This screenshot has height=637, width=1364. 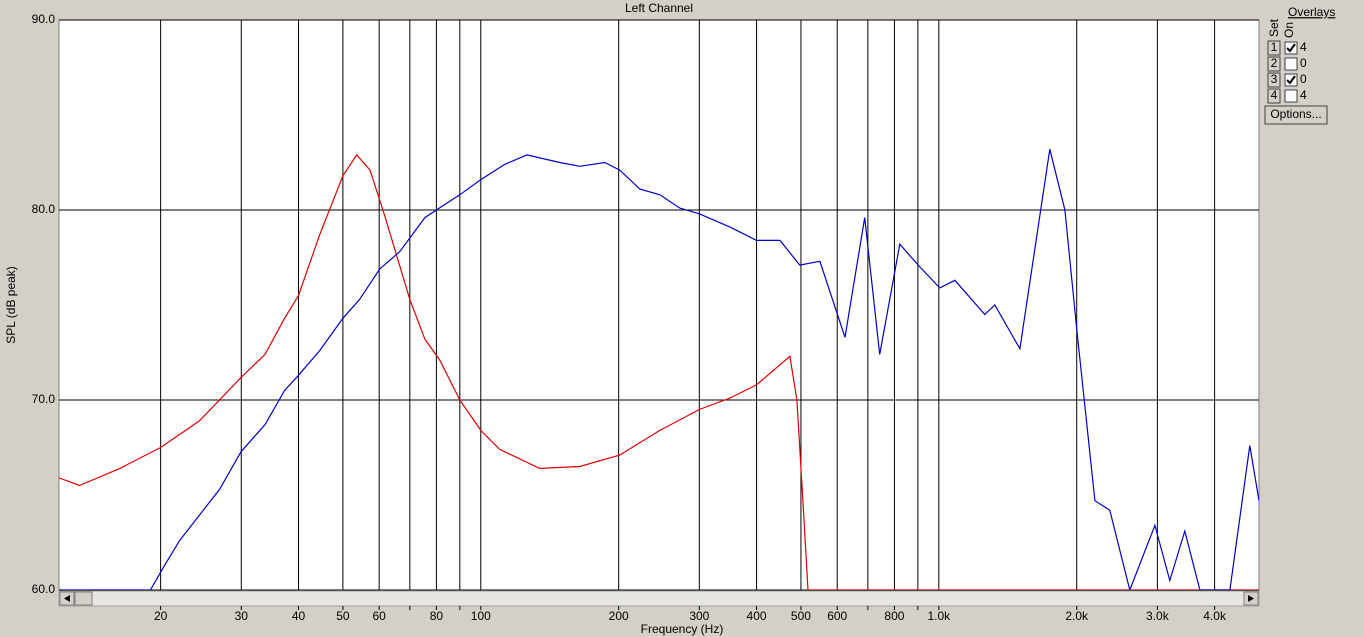 I want to click on x-tick-label: 20, so click(x=161, y=616).